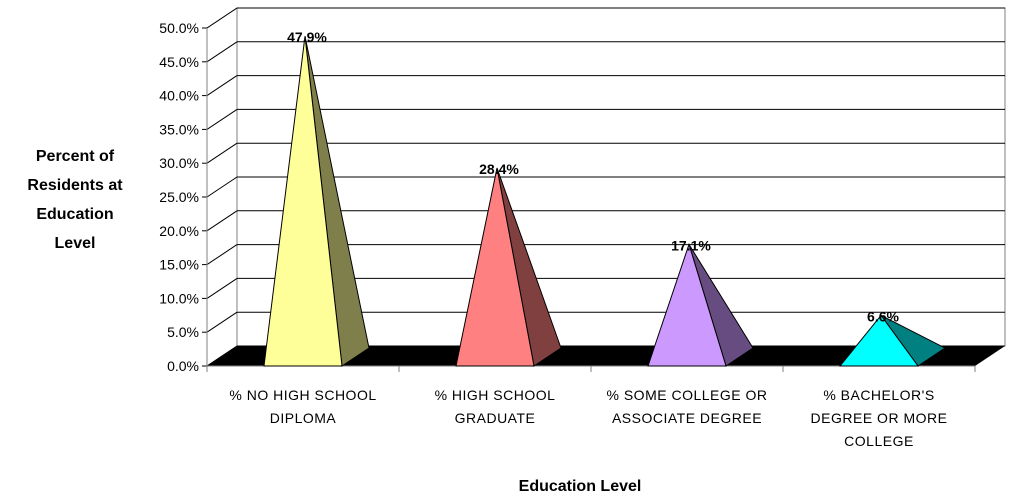 The image size is (1015, 500). Describe the element at coordinates (183, 332) in the screenshot. I see `y-tick-label: 5.0%` at that location.